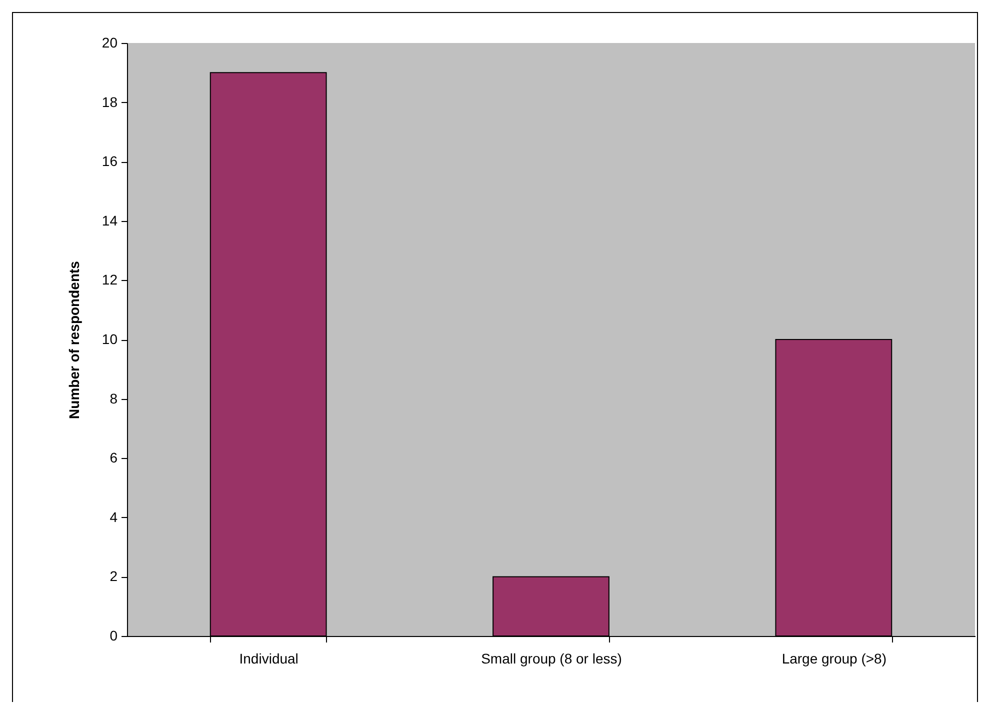  Describe the element at coordinates (114, 576) in the screenshot. I see `y-tick-label: 2` at that location.